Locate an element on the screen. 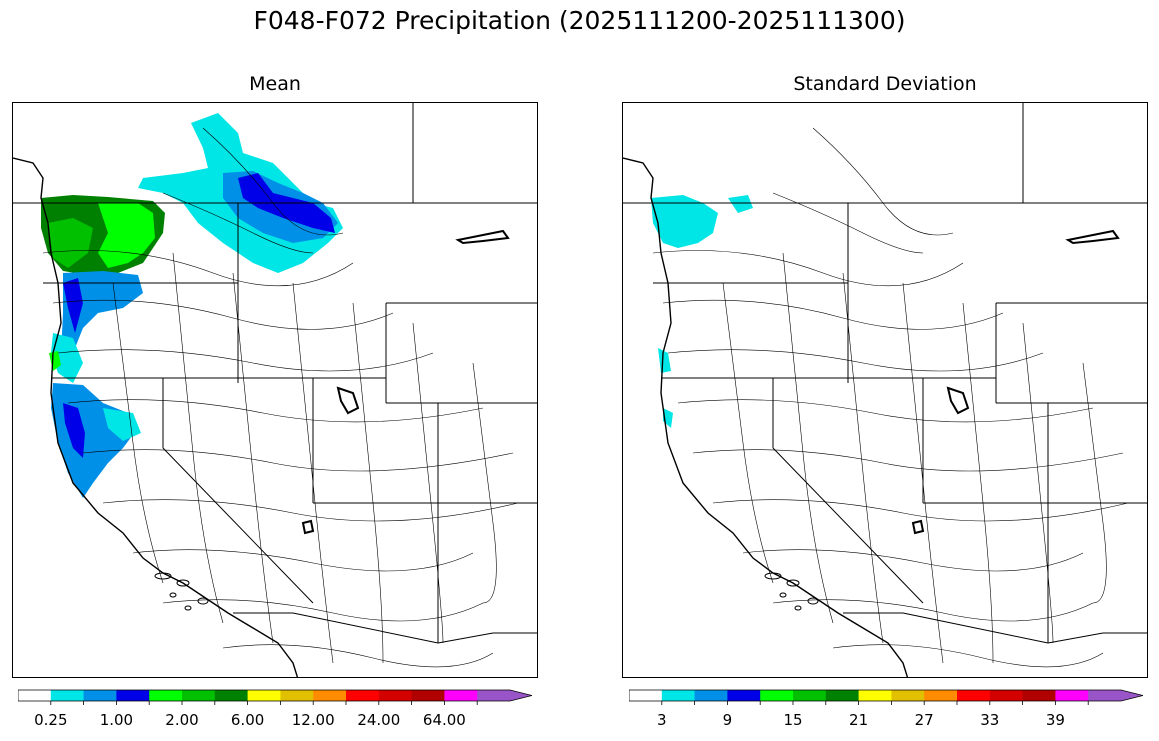 Image resolution: width=1159 pixels, height=741 pixels. precip-cyan-or is located at coordinates (67, 358).